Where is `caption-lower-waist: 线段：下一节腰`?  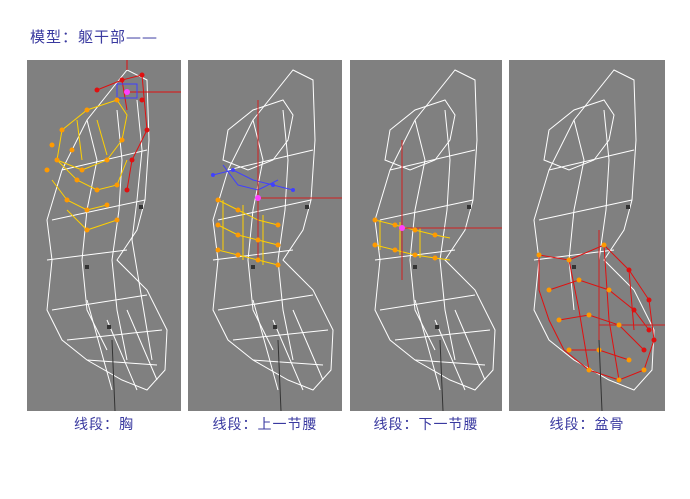
caption-lower-waist: 线段：下一节腰 is located at coordinates (426, 425).